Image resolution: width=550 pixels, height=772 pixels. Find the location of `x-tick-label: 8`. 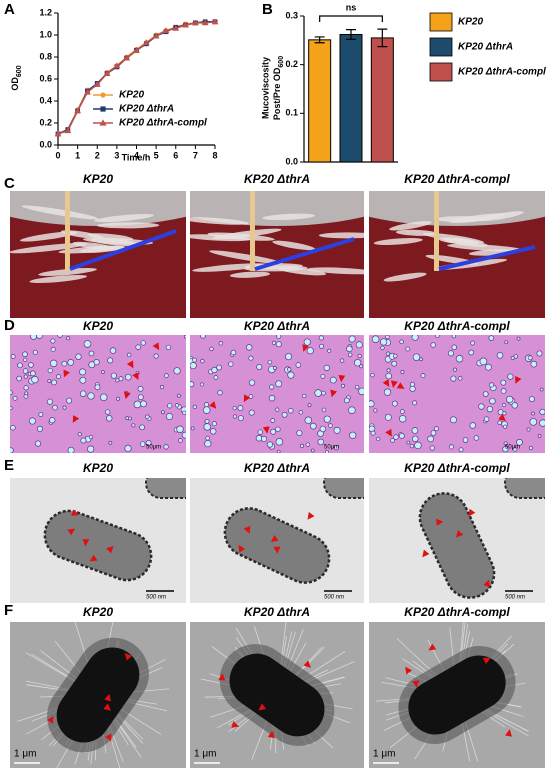

x-tick-label: 8 is located at coordinates (214, 155).